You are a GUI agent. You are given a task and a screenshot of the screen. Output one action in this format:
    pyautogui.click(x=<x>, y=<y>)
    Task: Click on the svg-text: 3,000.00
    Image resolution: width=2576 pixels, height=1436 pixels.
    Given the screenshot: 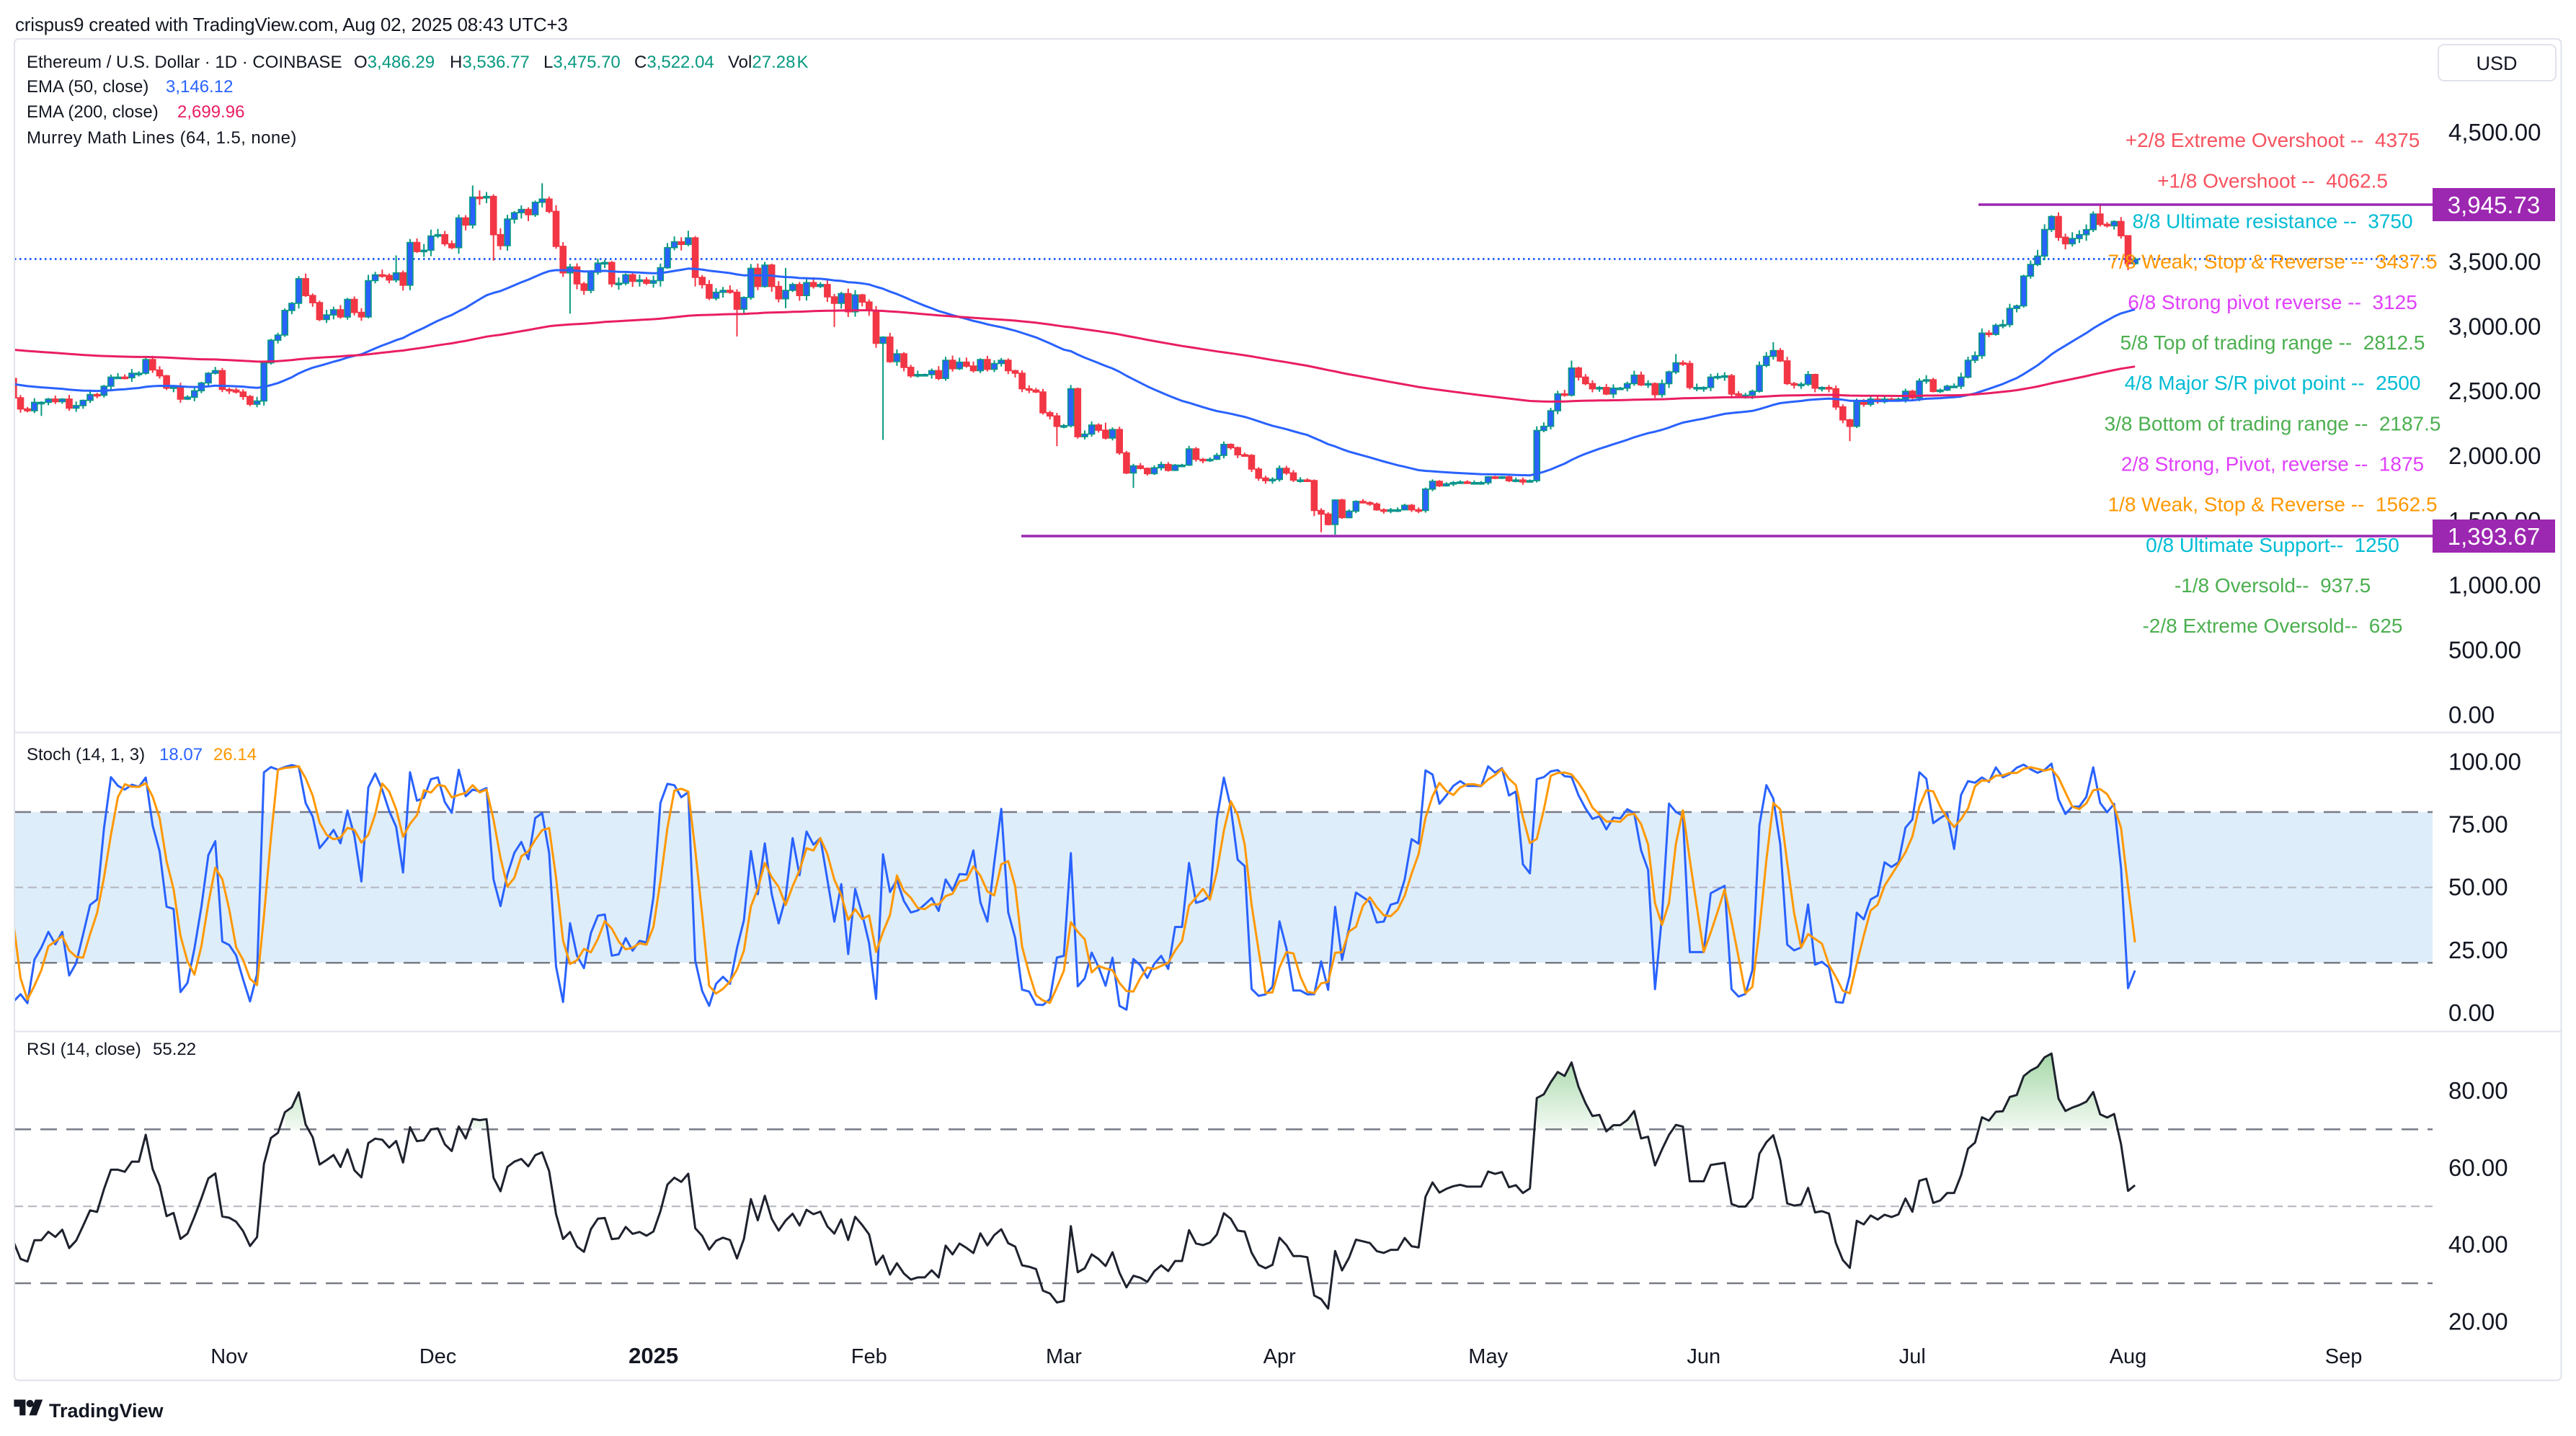 What is the action you would take?
    pyautogui.click(x=2494, y=326)
    